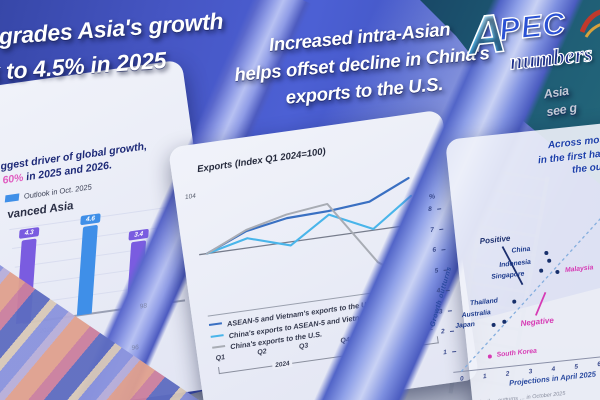 This screenshot has height=400, width=600. What do you see at coordinates (489, 356) in the screenshot?
I see `scatter-point-south-korea` at bounding box center [489, 356].